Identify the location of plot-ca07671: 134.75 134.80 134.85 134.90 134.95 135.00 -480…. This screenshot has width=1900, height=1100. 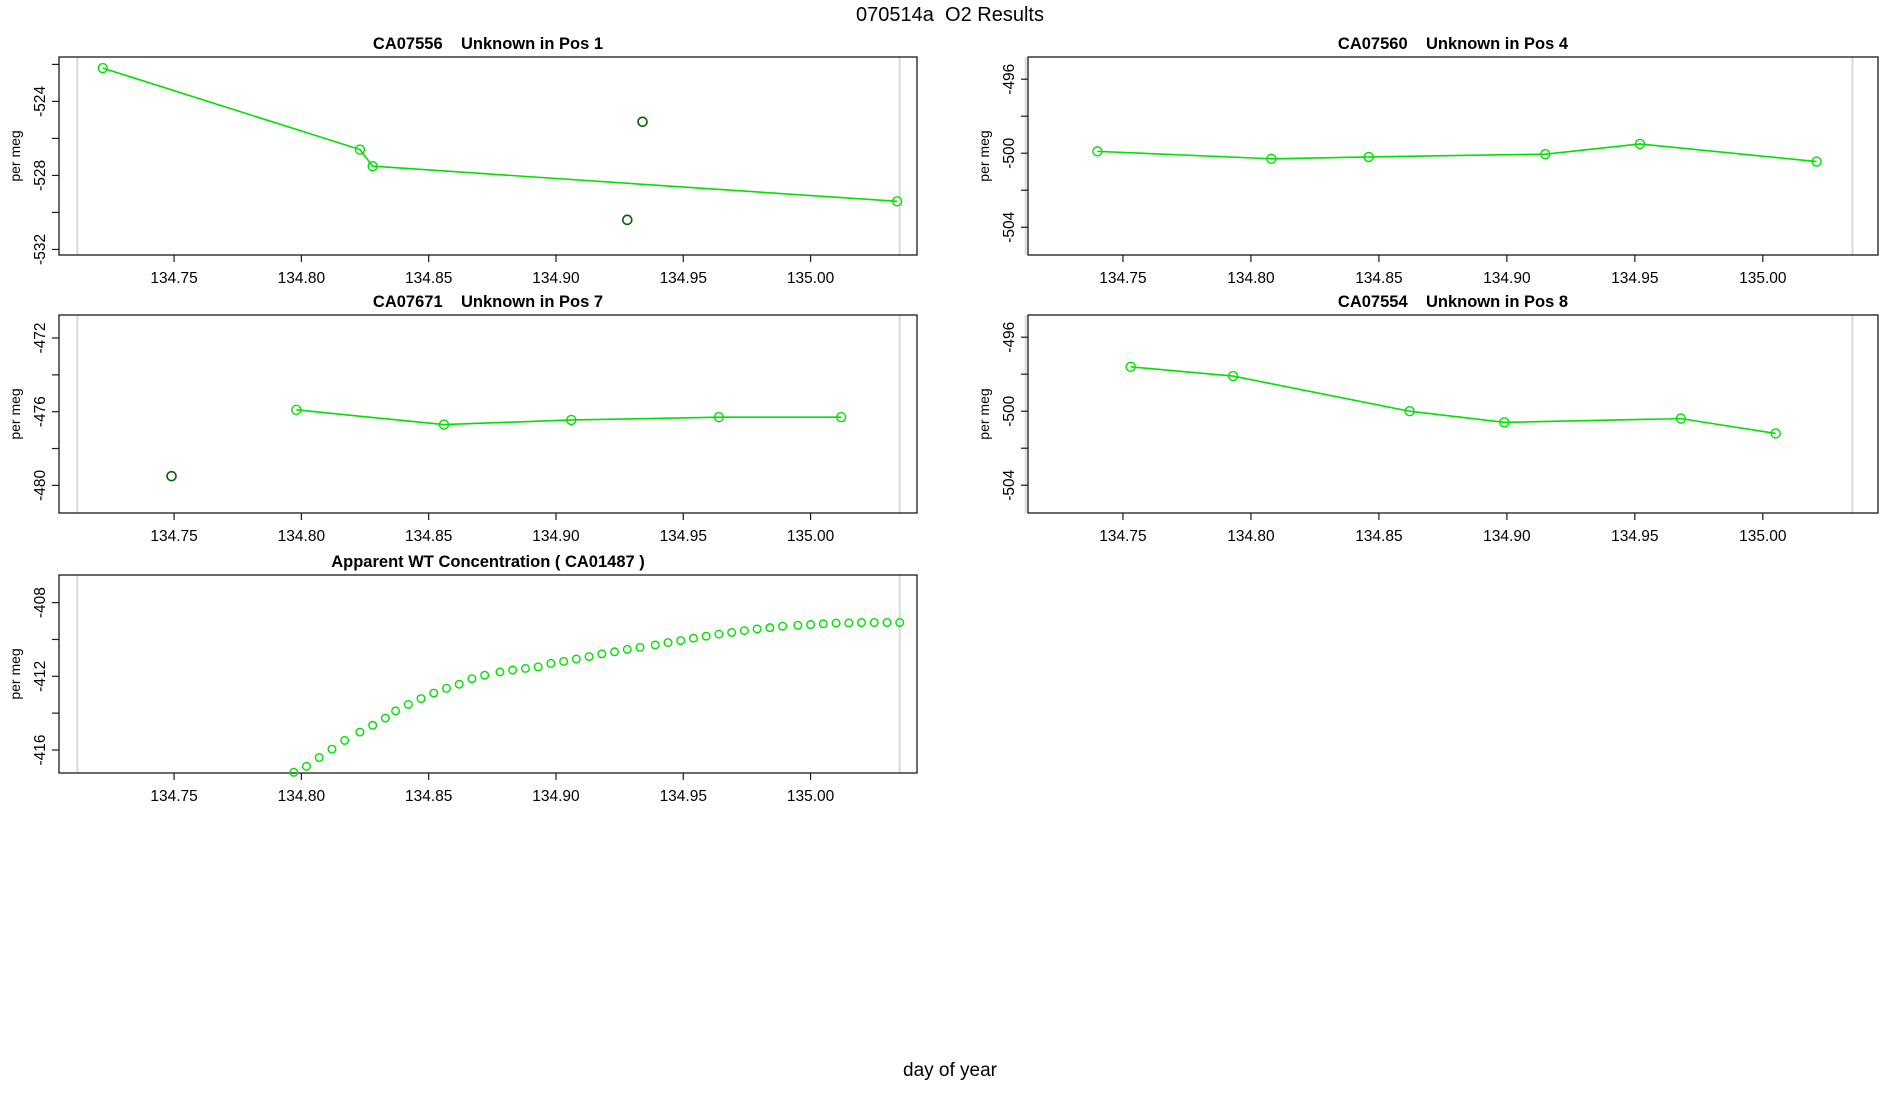
(462, 419).